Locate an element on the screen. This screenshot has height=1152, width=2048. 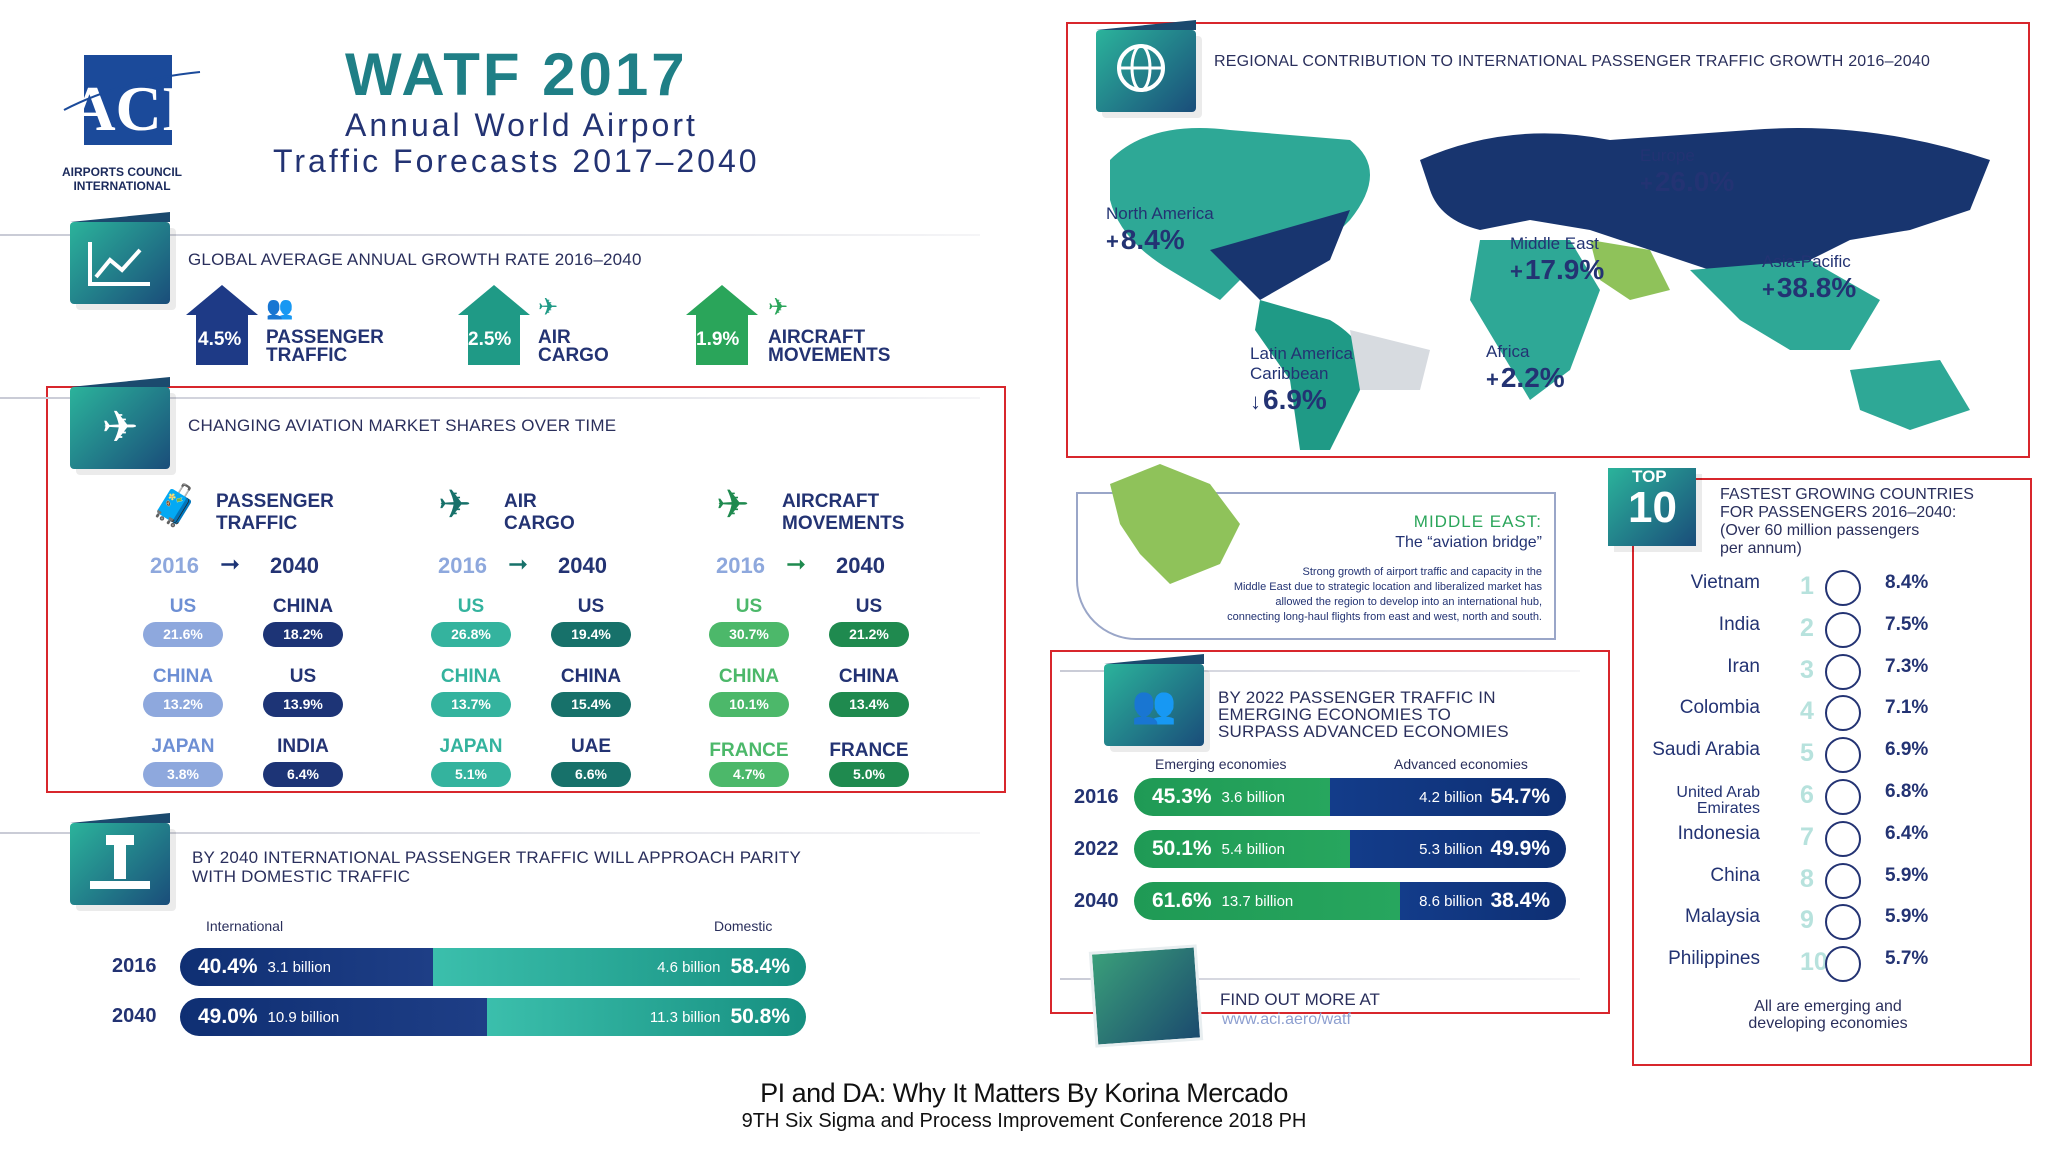
business-people-icon: 👥 is located at coordinates (1154, 700).